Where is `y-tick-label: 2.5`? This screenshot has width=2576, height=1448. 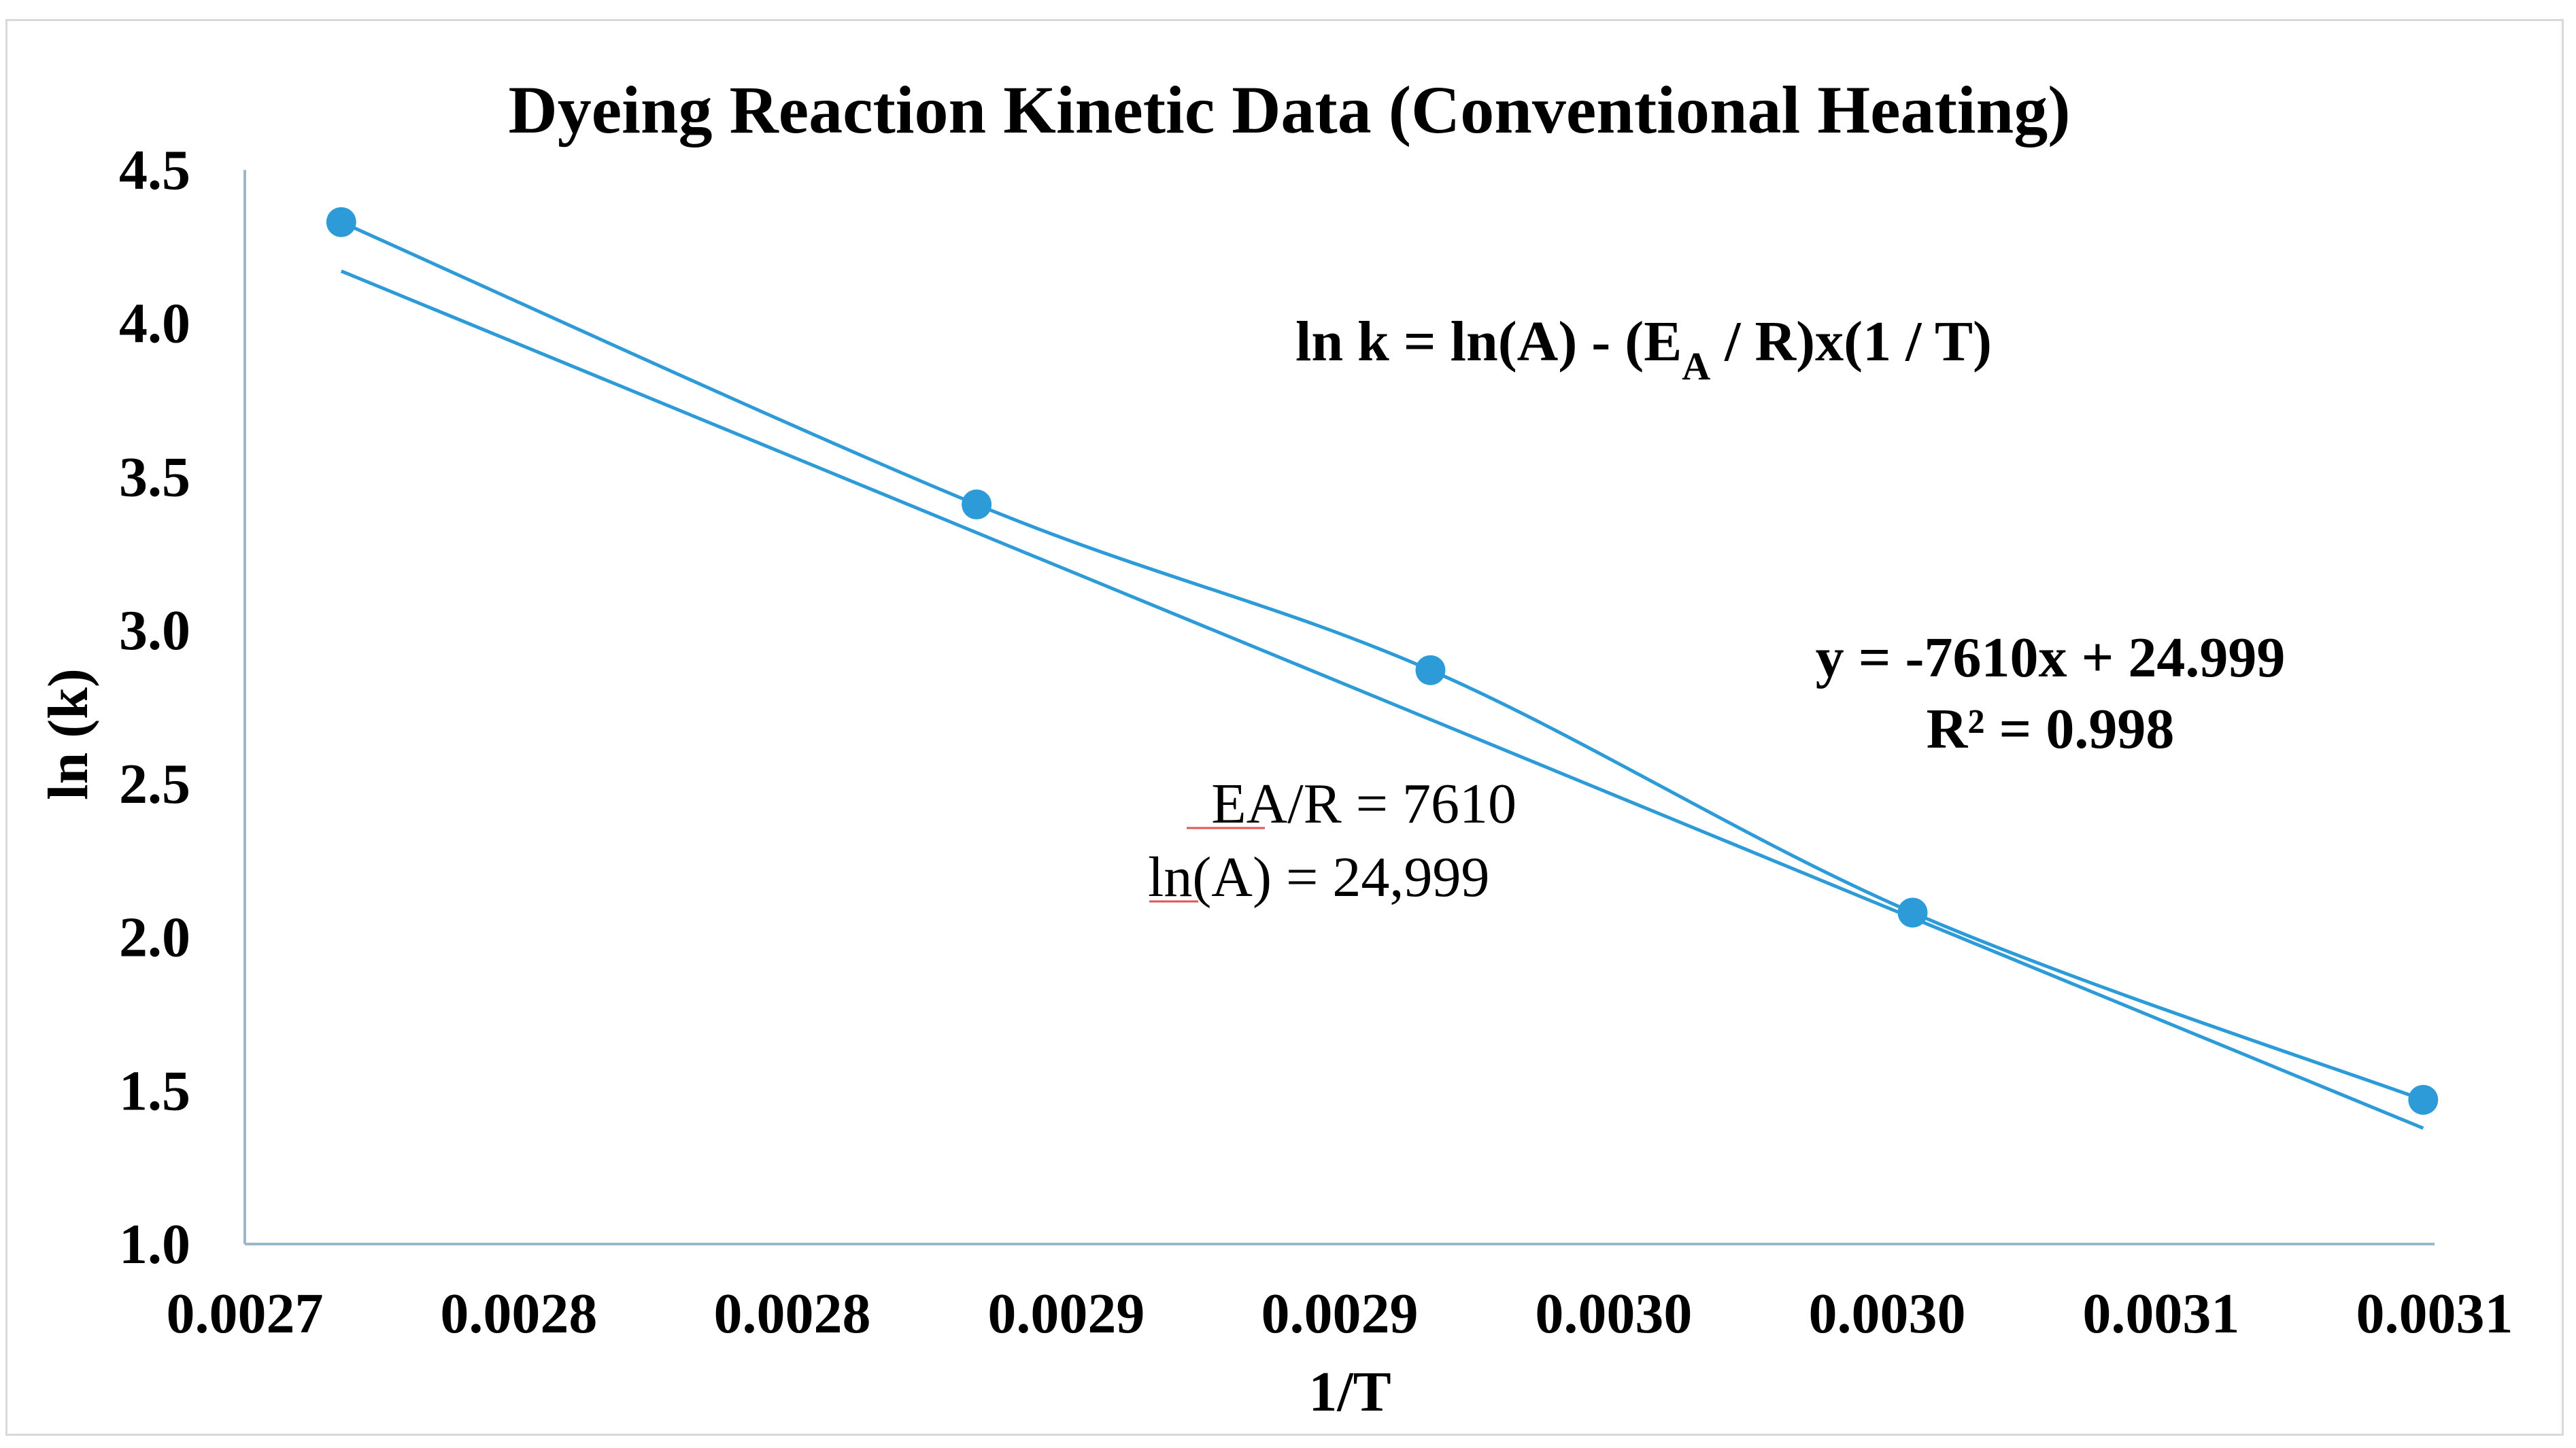
y-tick-label: 2.5 is located at coordinates (154, 785).